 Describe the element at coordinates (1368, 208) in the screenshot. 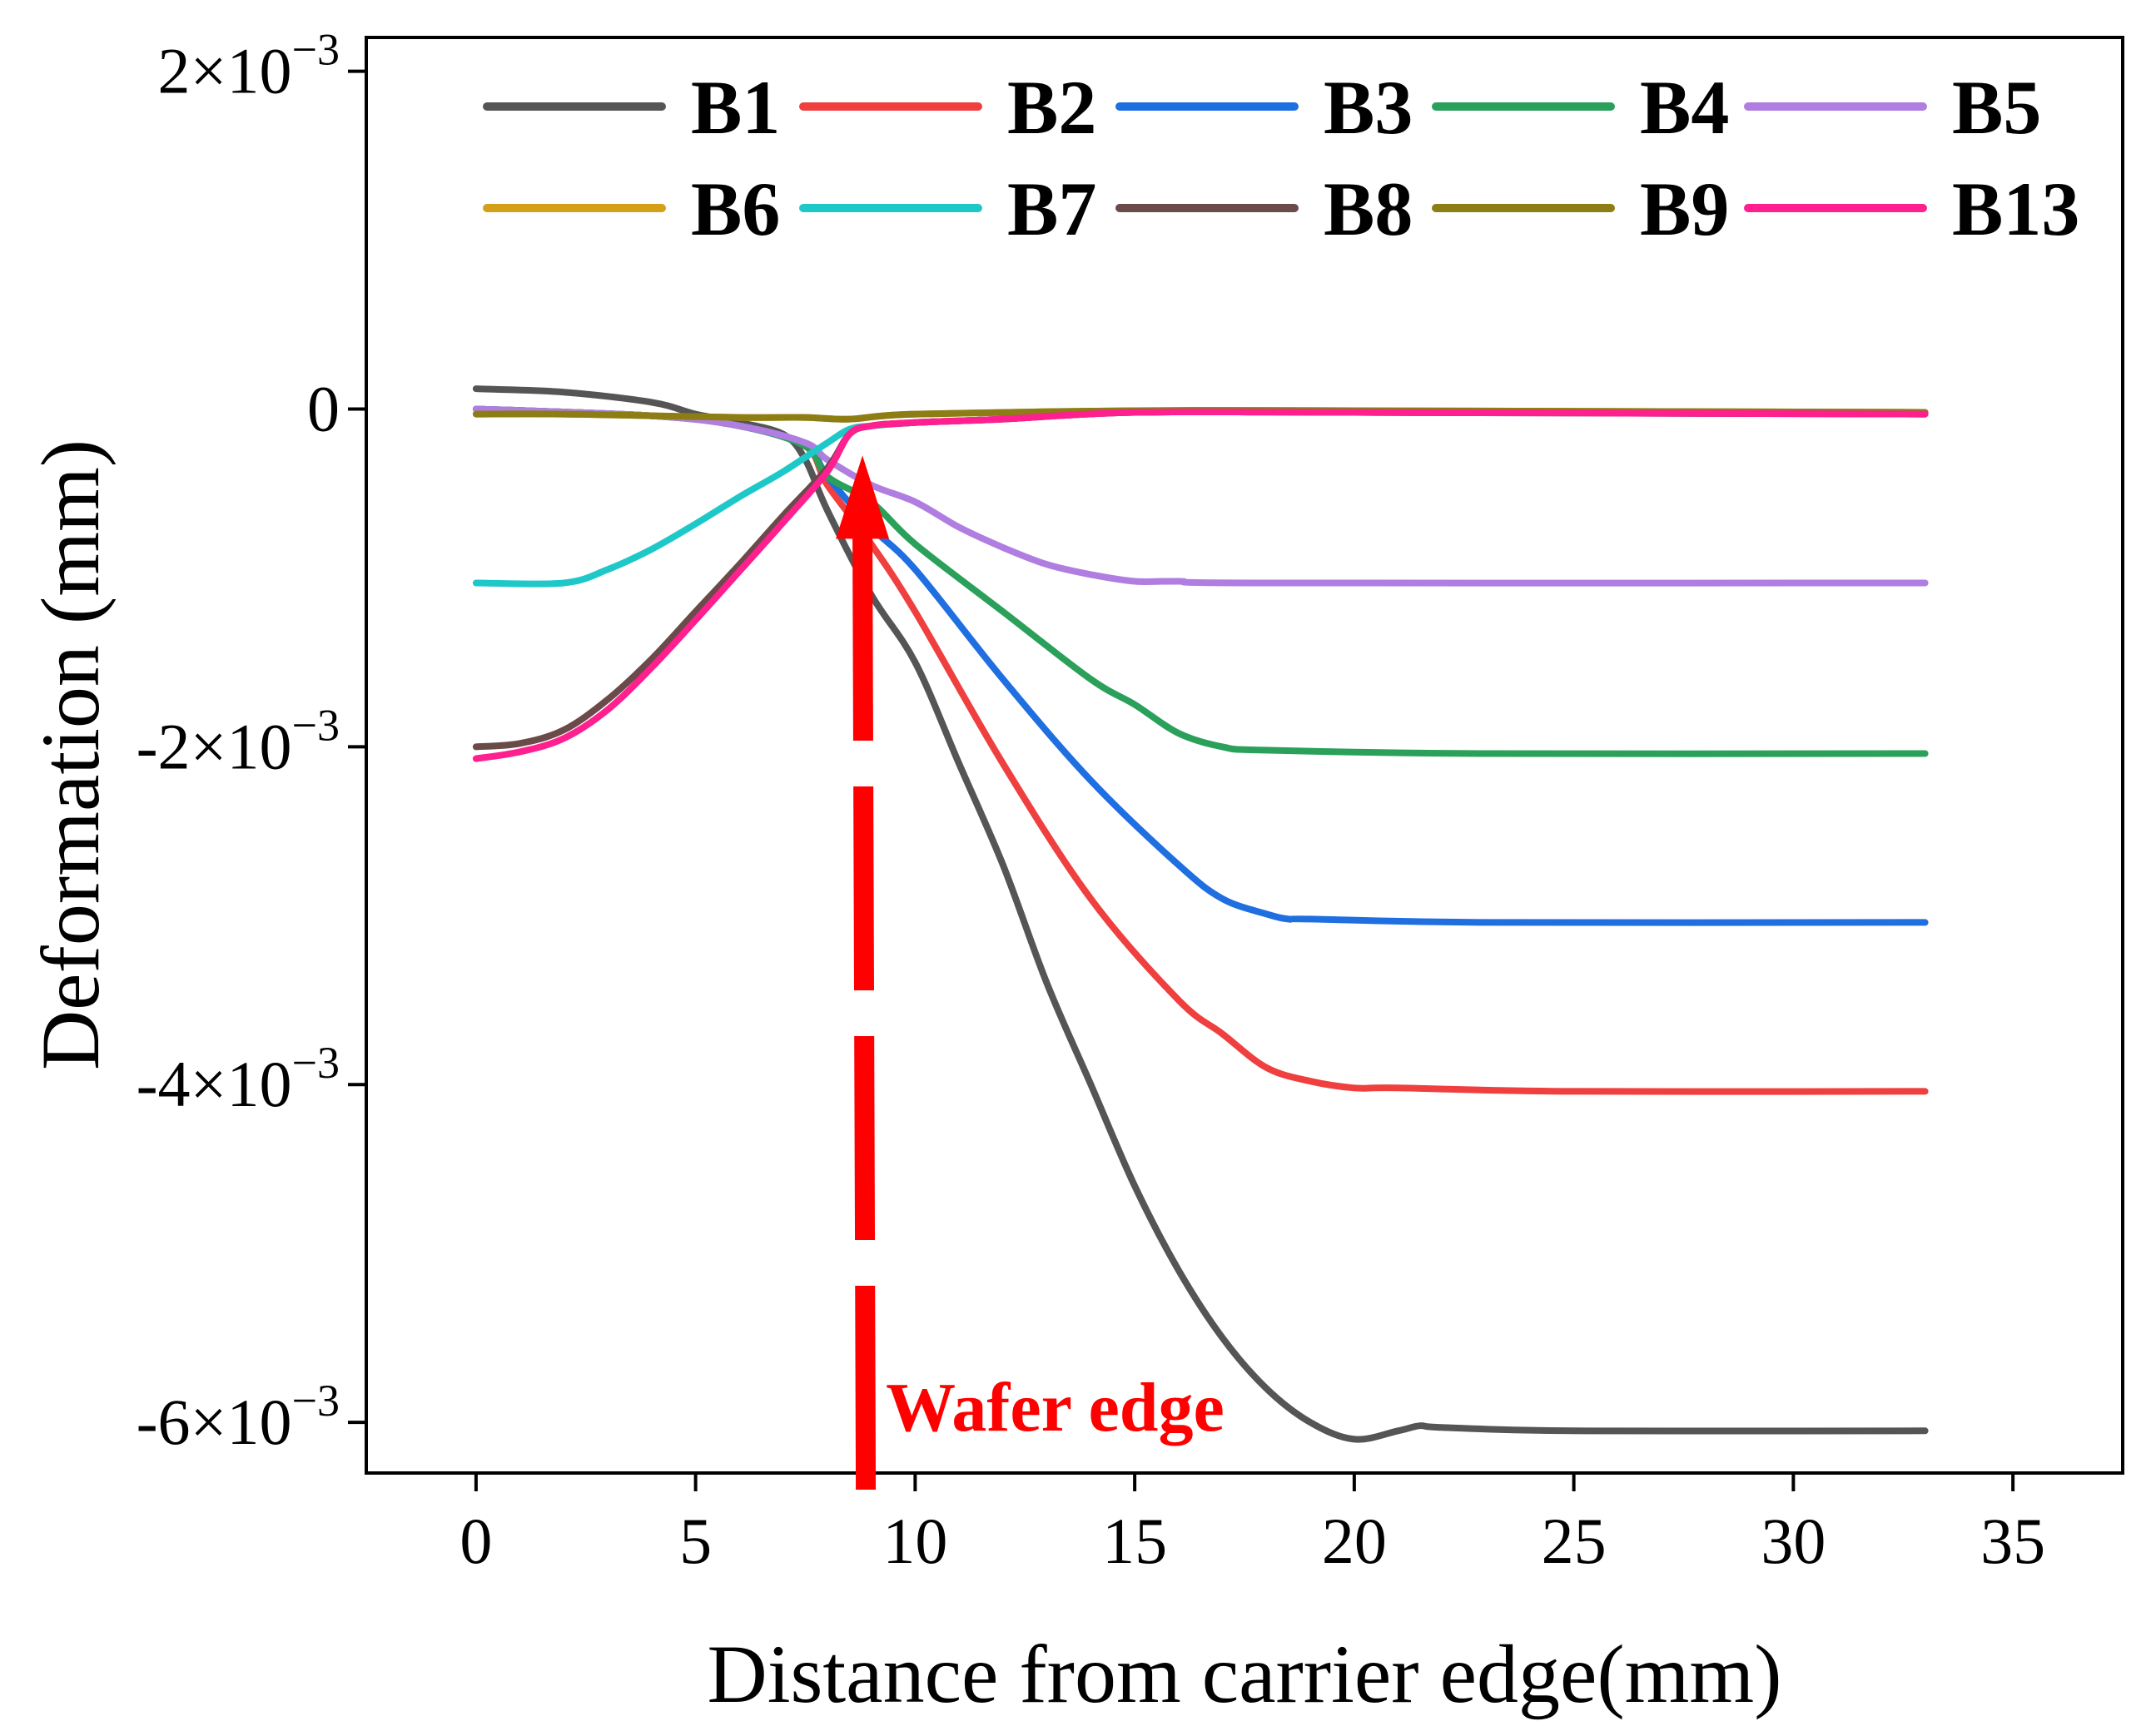

I see `legend-label-b8: B8` at that location.